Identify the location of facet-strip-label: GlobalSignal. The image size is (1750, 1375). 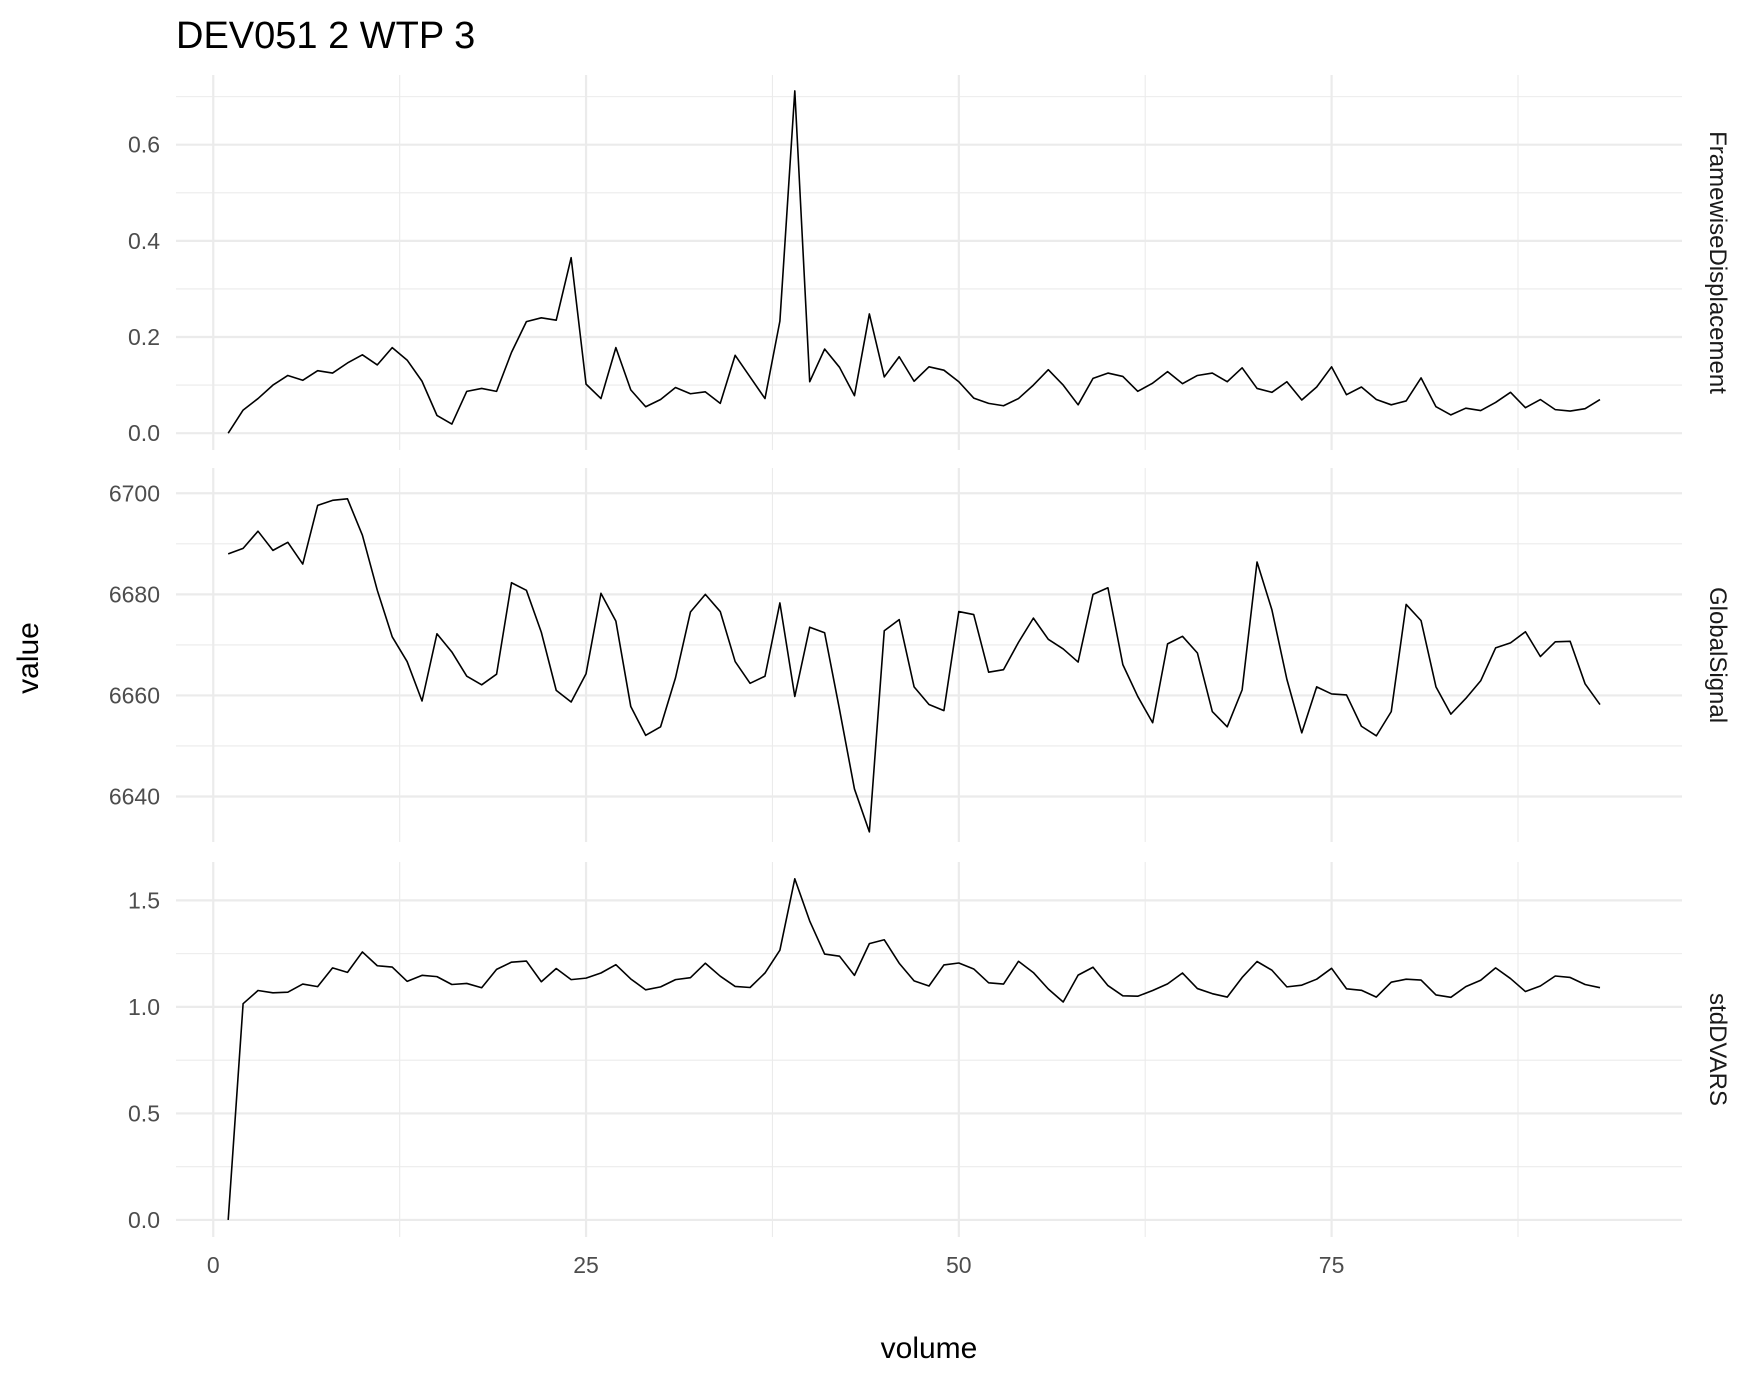
(1717, 655).